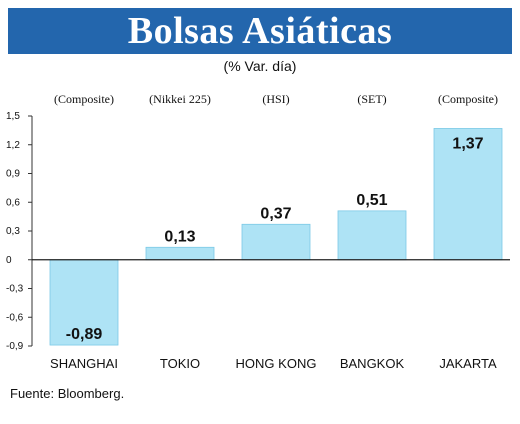 Image resolution: width=520 pixels, height=424 pixels. Describe the element at coordinates (260, 66) in the screenshot. I see `chart-subtitle: (% Var. día)` at that location.